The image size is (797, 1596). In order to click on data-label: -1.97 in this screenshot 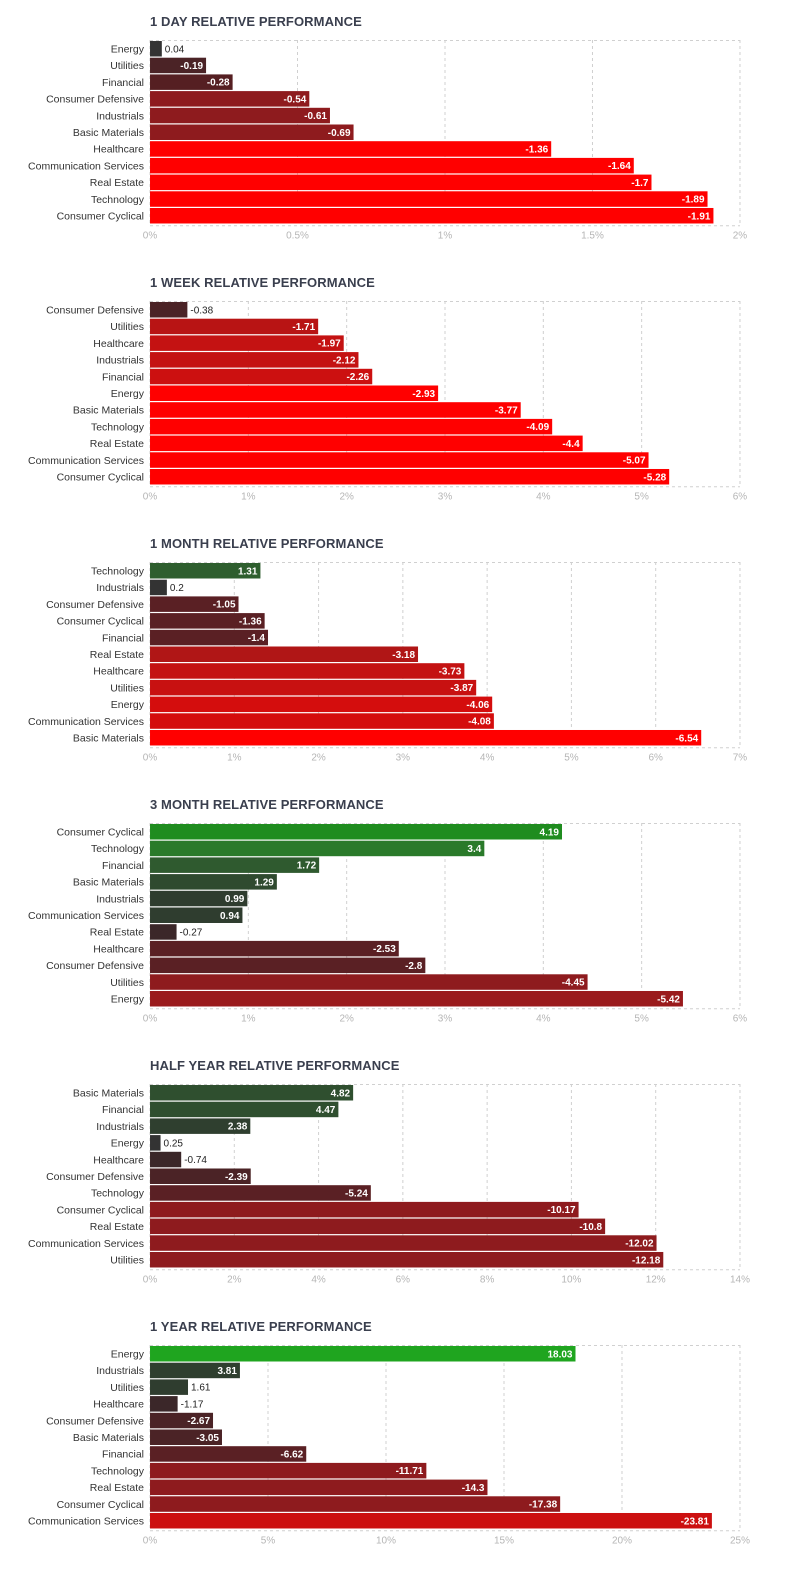, I will do `click(329, 344)`.